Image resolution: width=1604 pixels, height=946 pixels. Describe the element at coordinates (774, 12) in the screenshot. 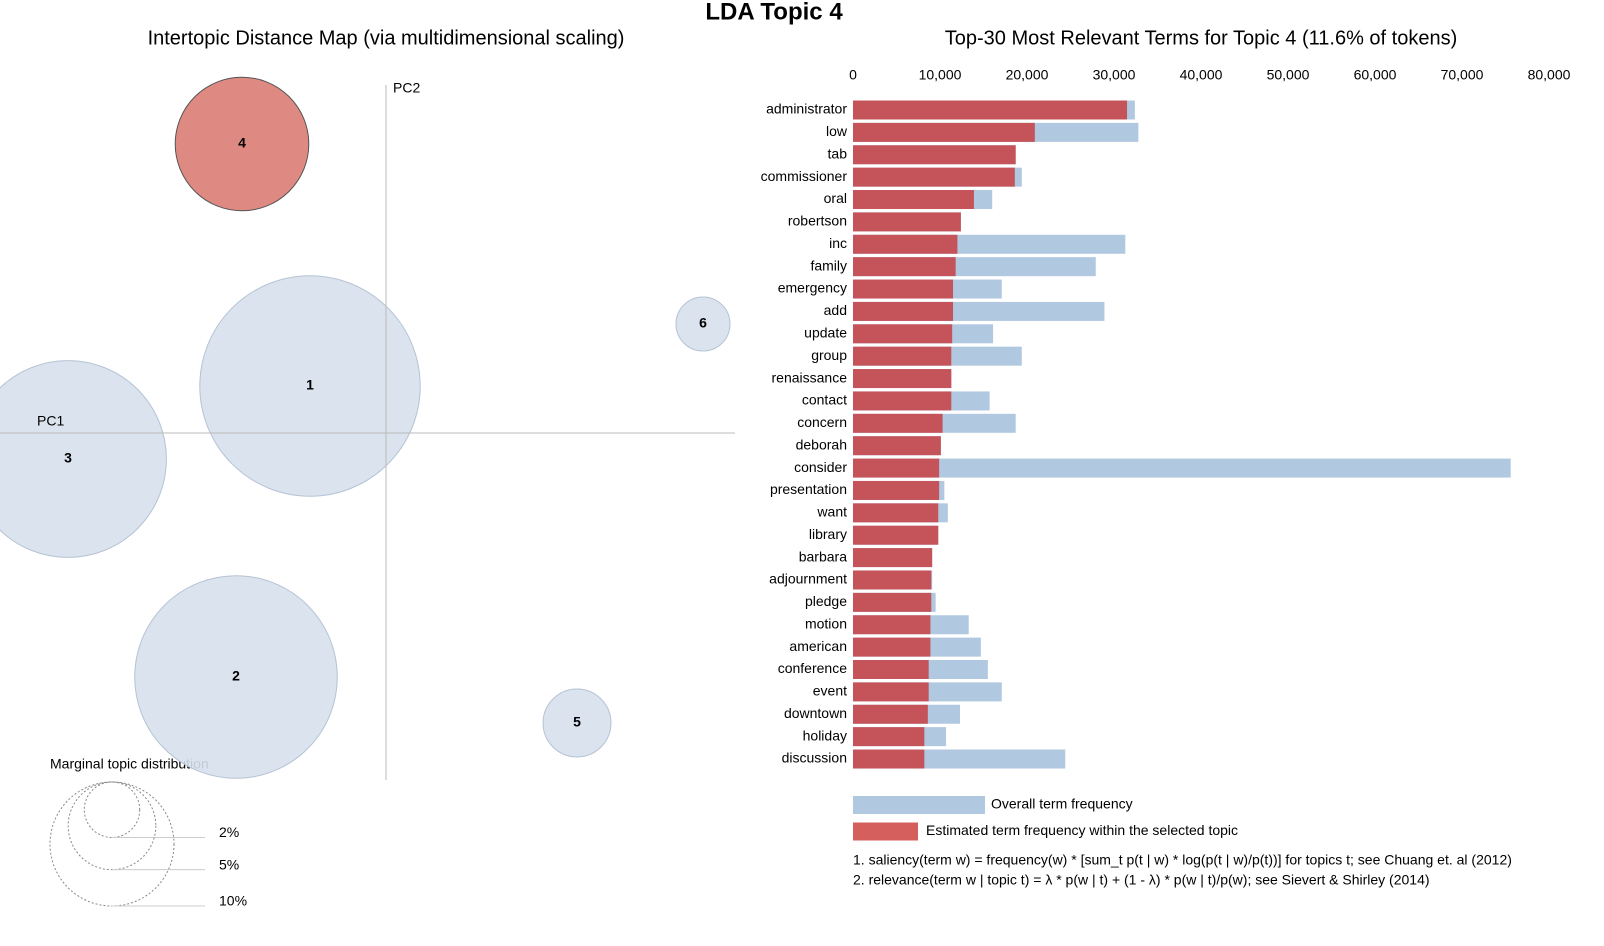

I see `page-title: LDA Topic 4` at that location.